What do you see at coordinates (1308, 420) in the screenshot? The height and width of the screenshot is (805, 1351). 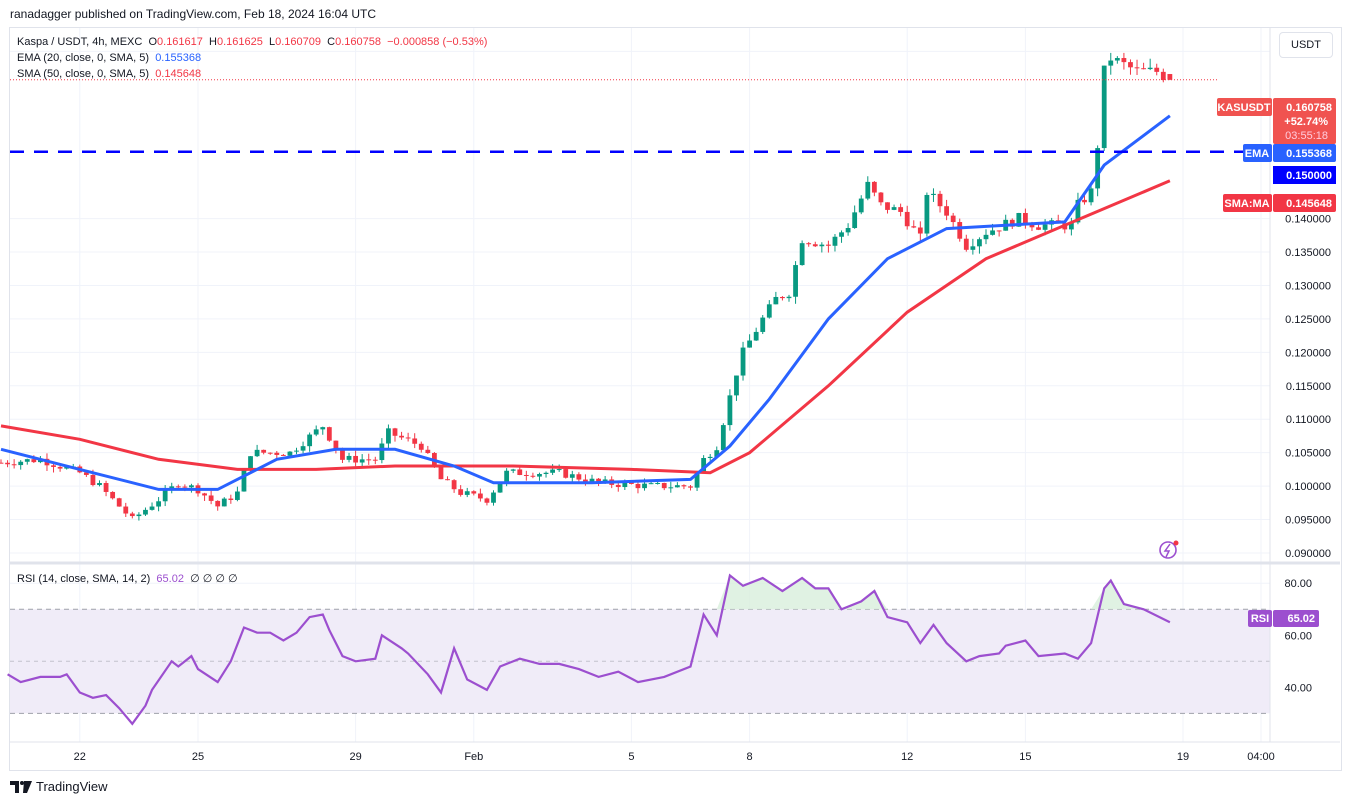 I see `price-tick-label: 0.110000` at bounding box center [1308, 420].